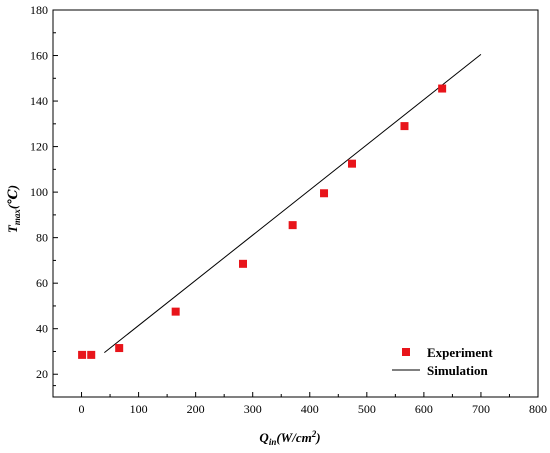 This screenshot has height=453, width=550. I want to click on x-axis-title-sub: in, so click(273, 442).